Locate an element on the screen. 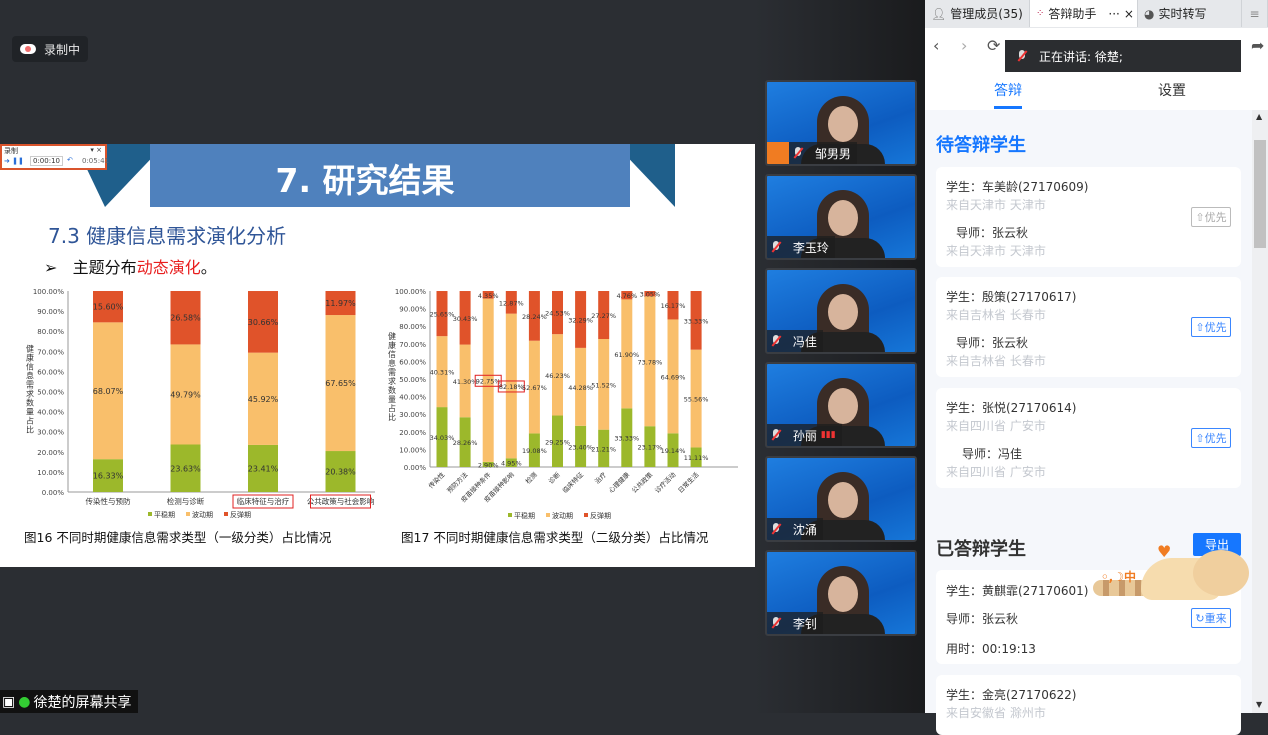 This screenshot has height=735, width=1268. recording-indicator: 录制中 is located at coordinates (50, 49).